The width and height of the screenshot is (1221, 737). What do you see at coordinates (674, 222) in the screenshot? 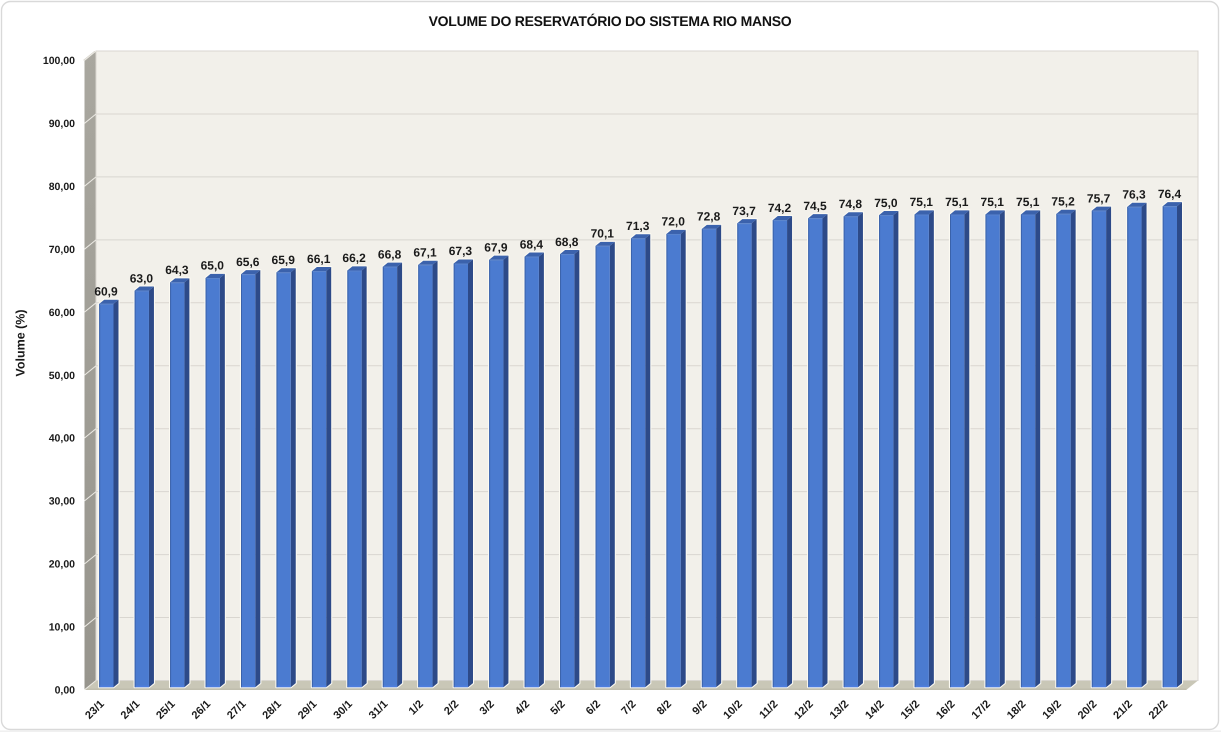
I see `svg-text: 72,0` at bounding box center [674, 222].